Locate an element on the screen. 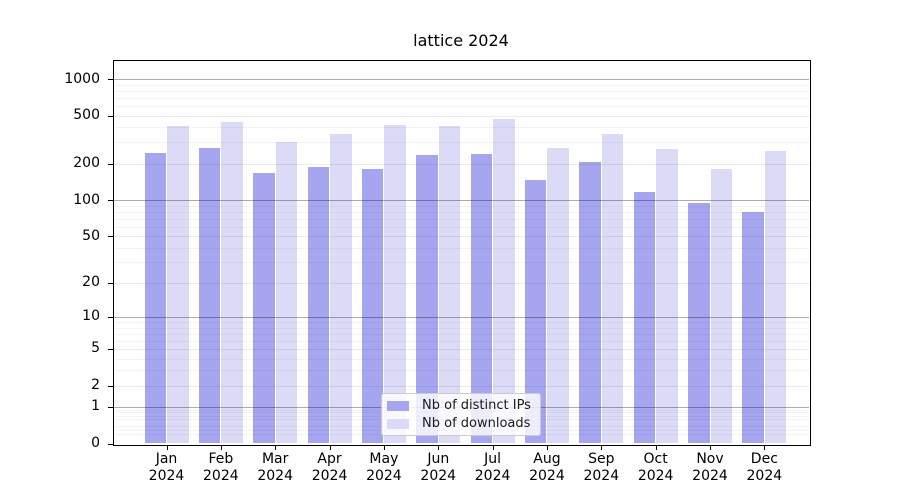 The image size is (900, 500). x-tick-oct is located at coordinates (656, 447).